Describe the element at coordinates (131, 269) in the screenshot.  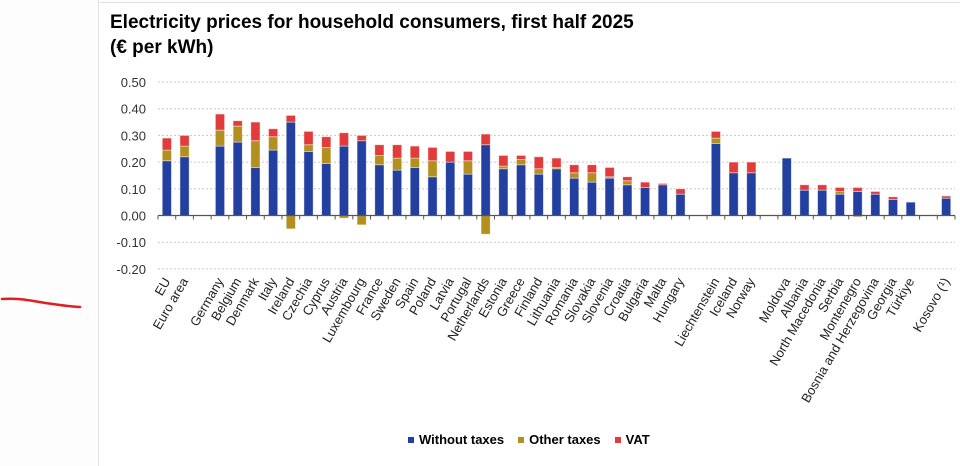
I see `y-tick-label: -0.20` at that location.